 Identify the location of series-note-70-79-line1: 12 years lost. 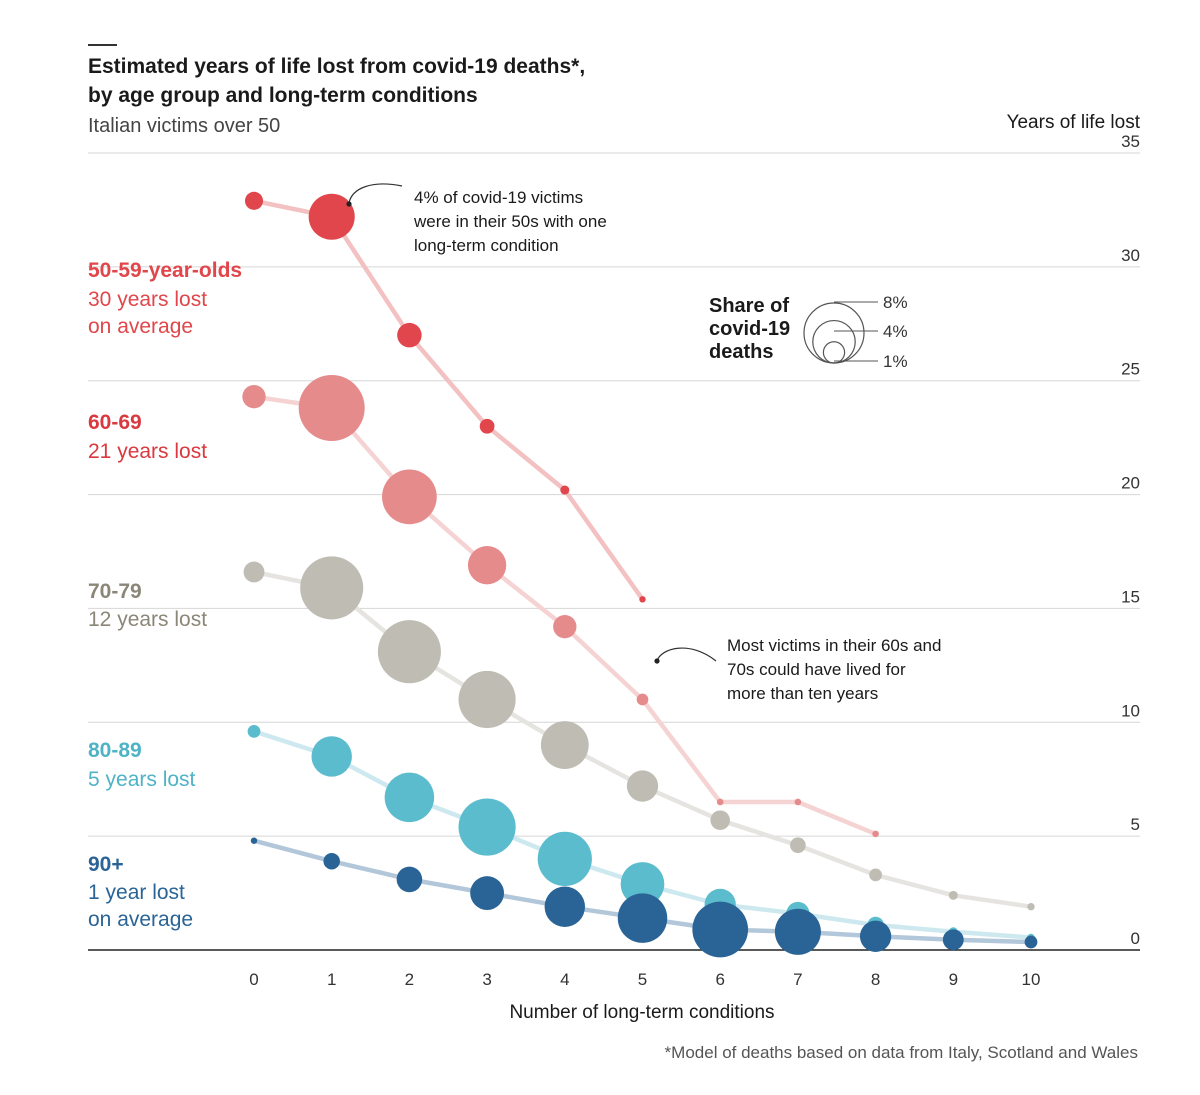
(147, 619).